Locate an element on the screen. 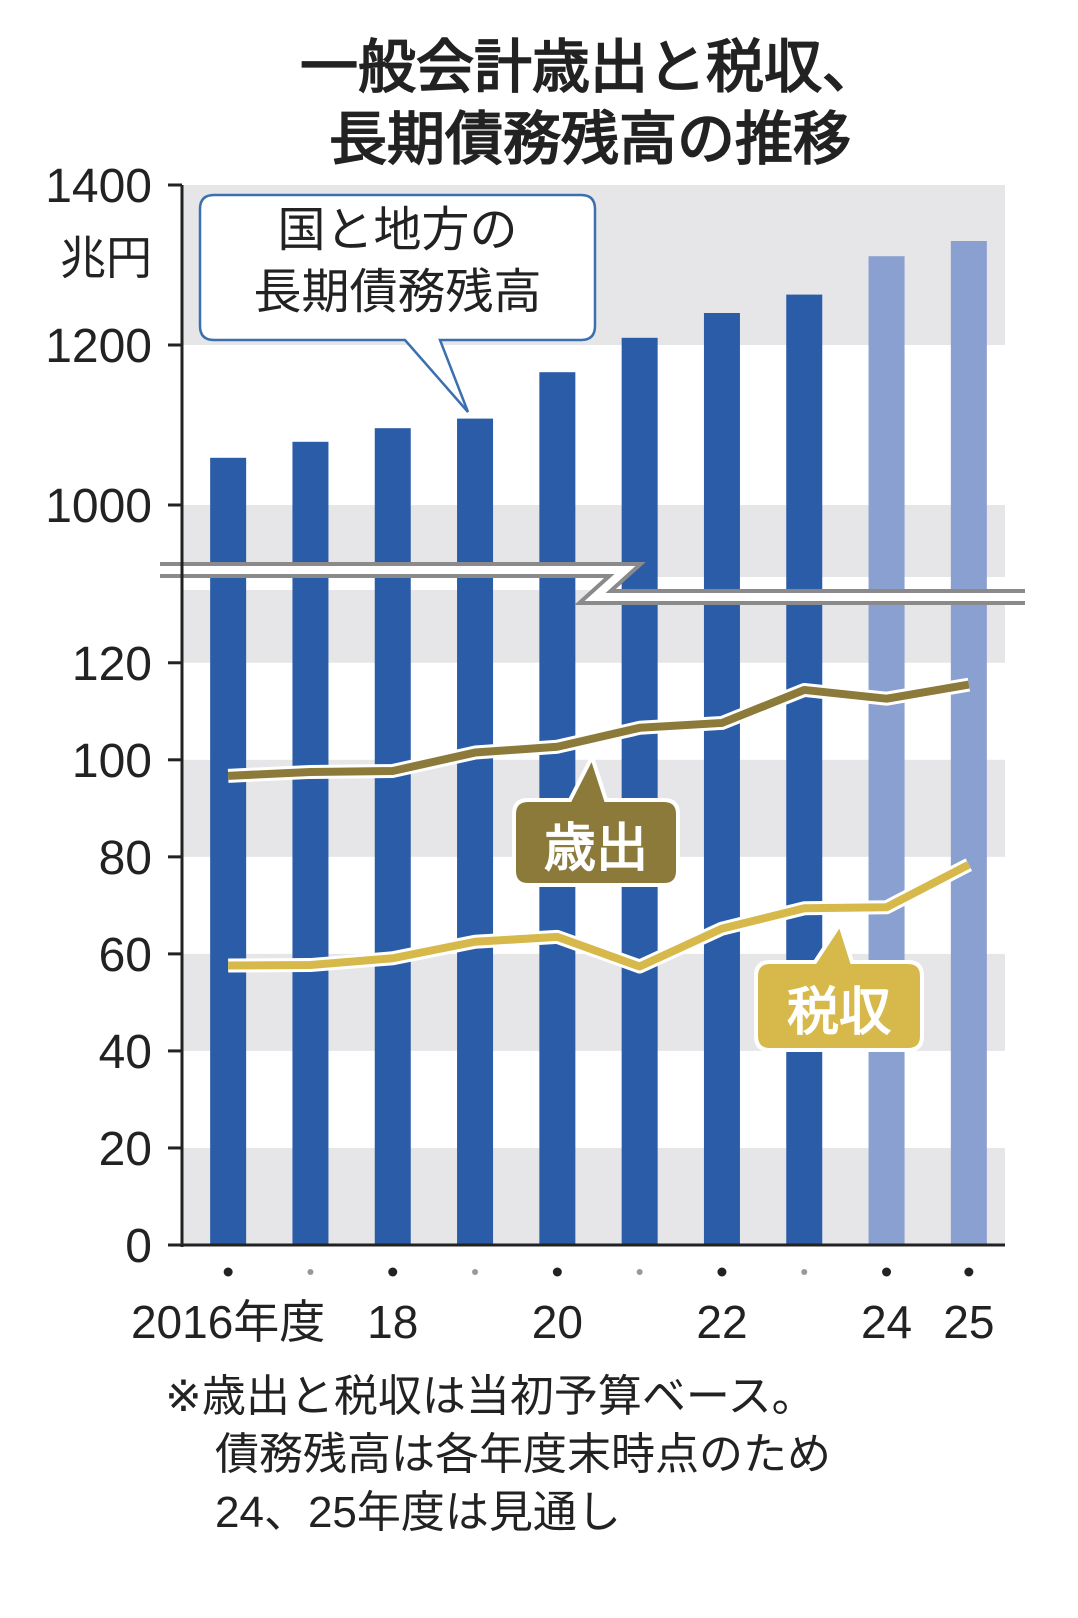 The image size is (1078, 1618). y-unit: 兆円 is located at coordinates (106, 258).